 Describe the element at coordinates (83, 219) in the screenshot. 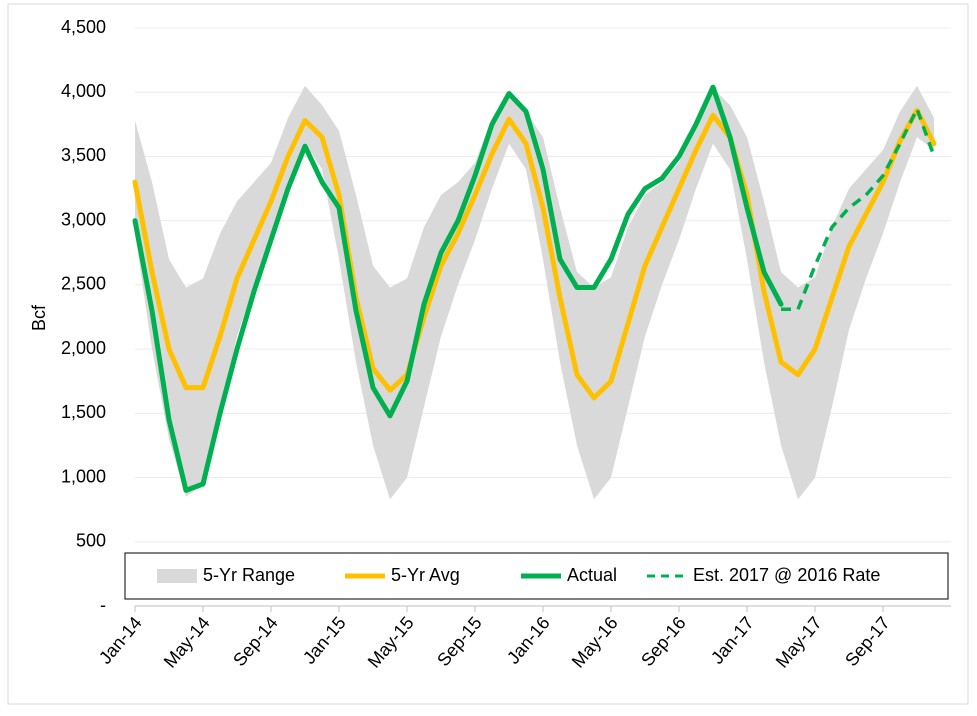

I see `y-tick-label: 3,000` at that location.